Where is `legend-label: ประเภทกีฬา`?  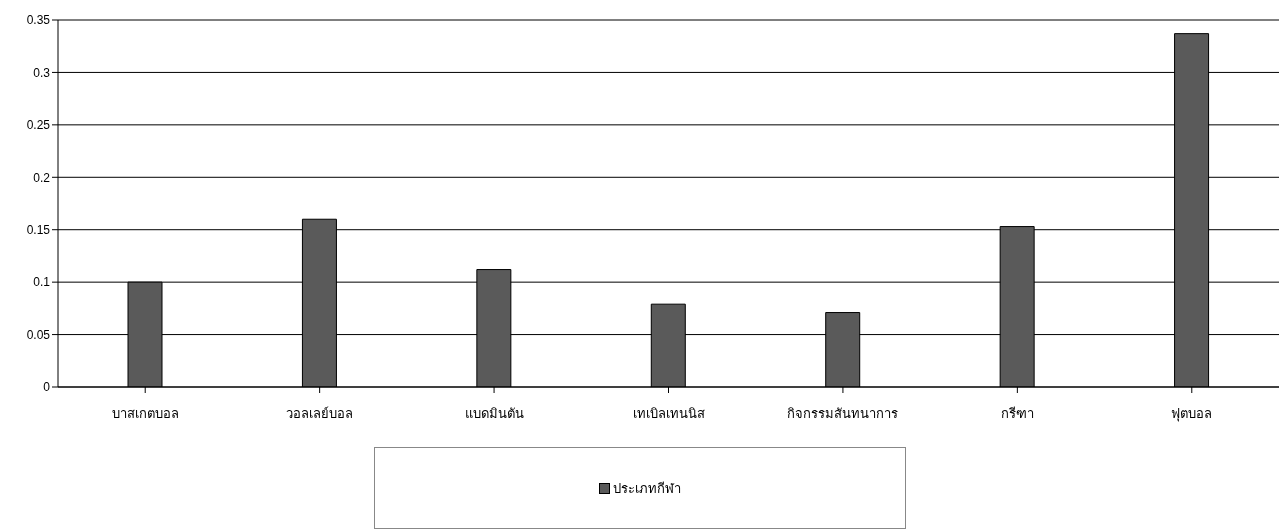
legend-label: ประเภทกีฬา is located at coordinates (646, 488).